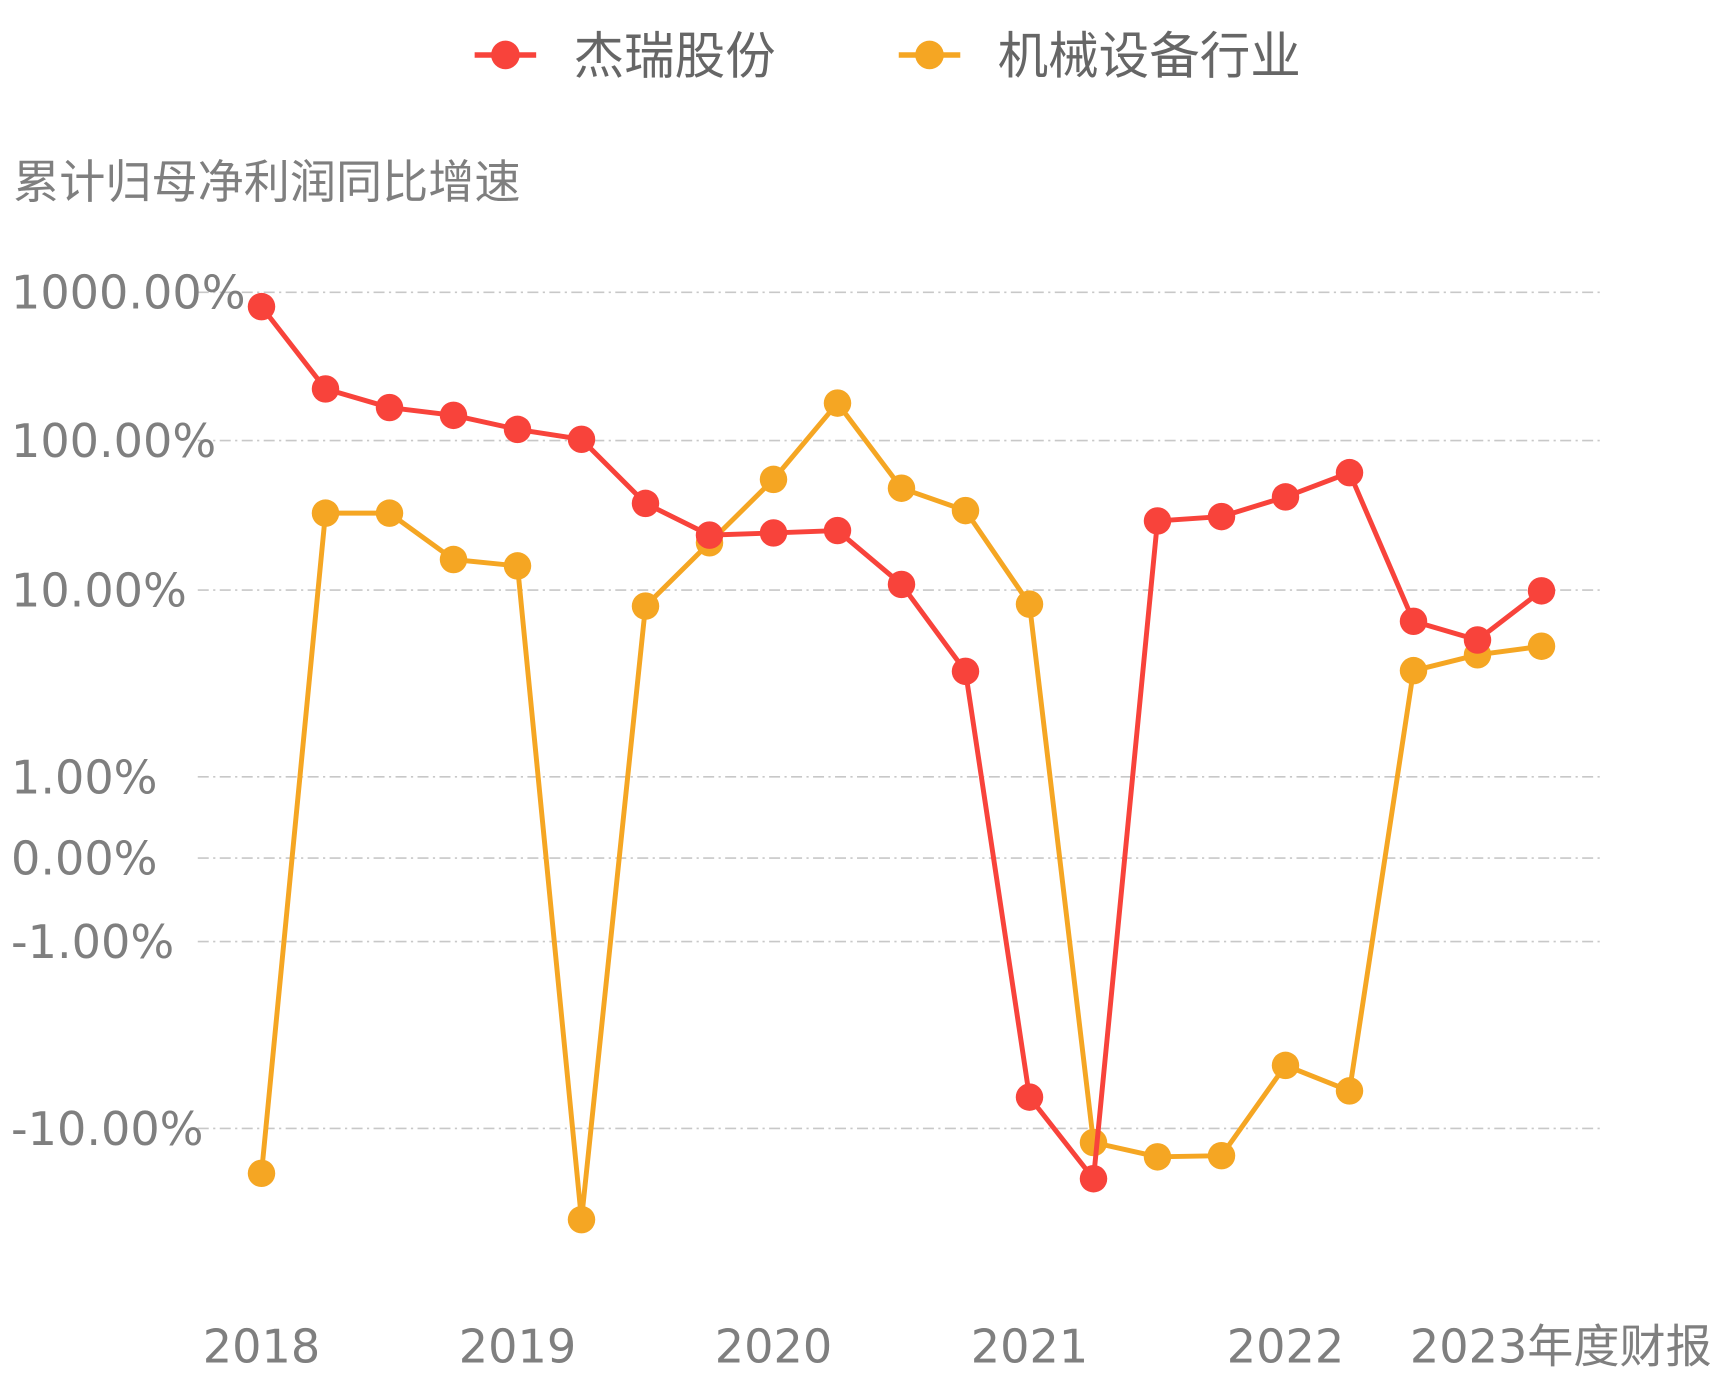 The height and width of the screenshot is (1380, 1714). I want to click on x-tick-label: 2020, so click(773, 1346).